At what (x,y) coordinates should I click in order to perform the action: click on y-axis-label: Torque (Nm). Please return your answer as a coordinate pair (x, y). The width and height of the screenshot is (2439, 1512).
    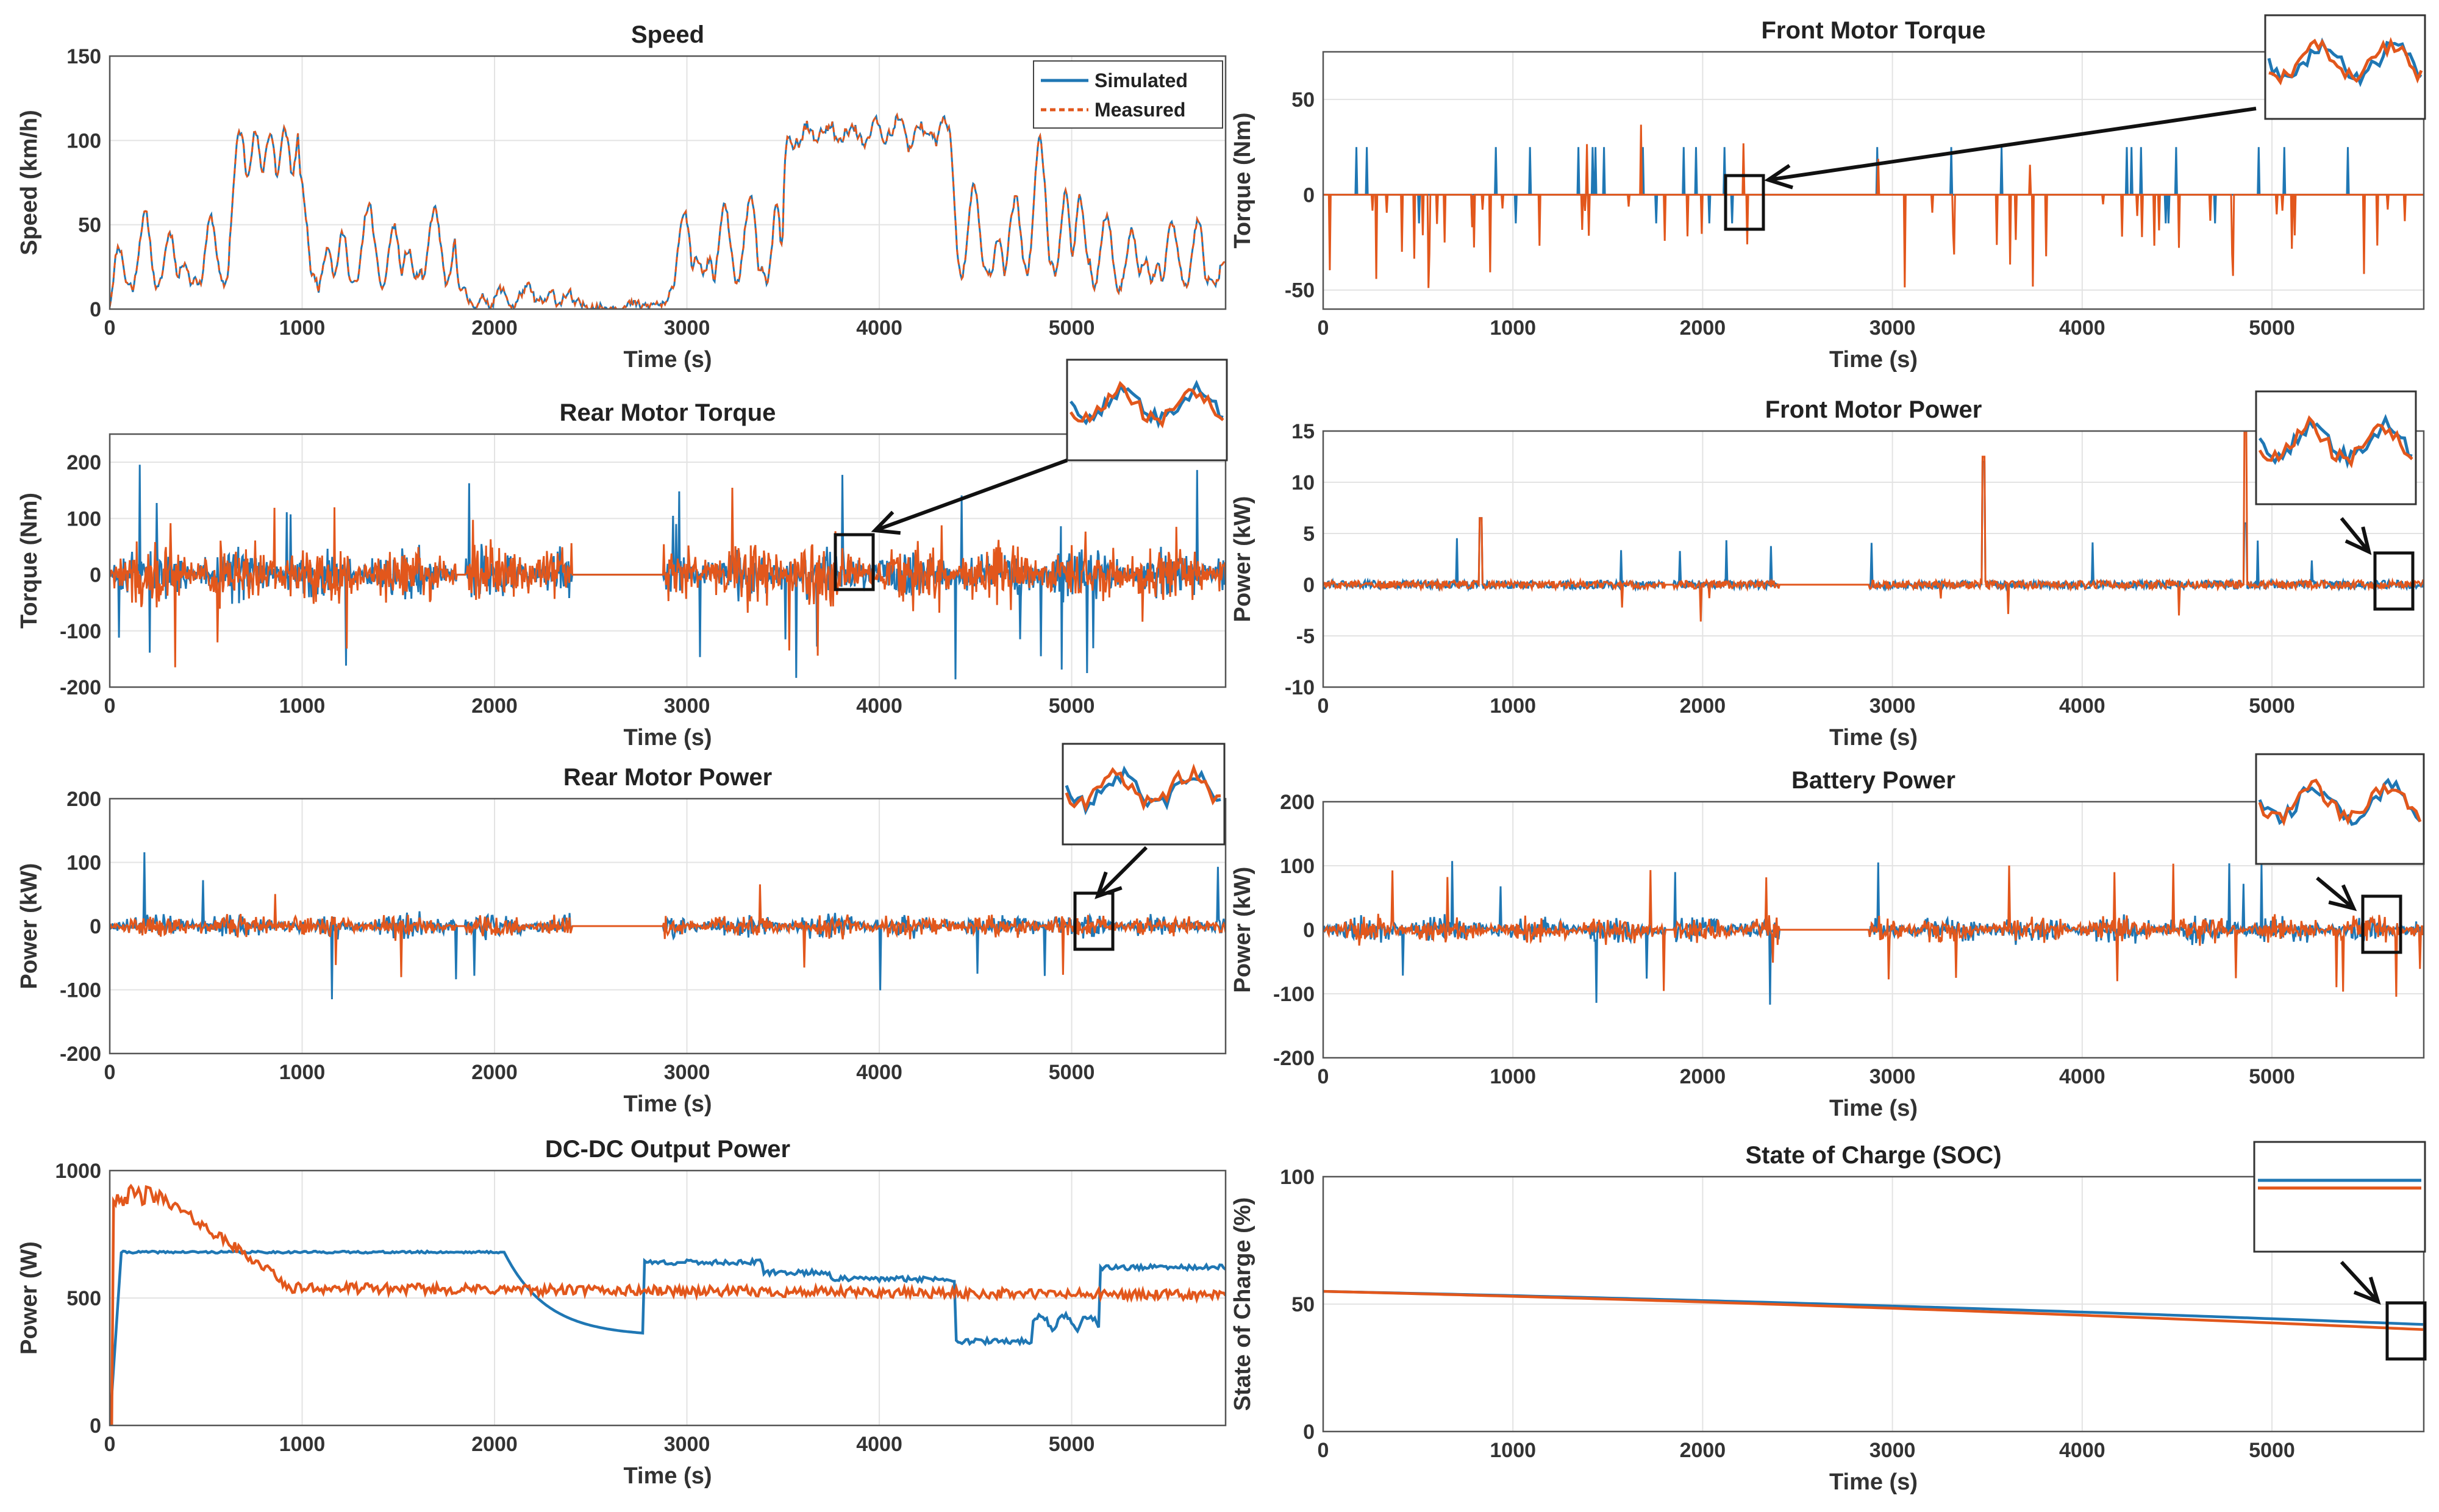
    Looking at the image, I should click on (1242, 180).